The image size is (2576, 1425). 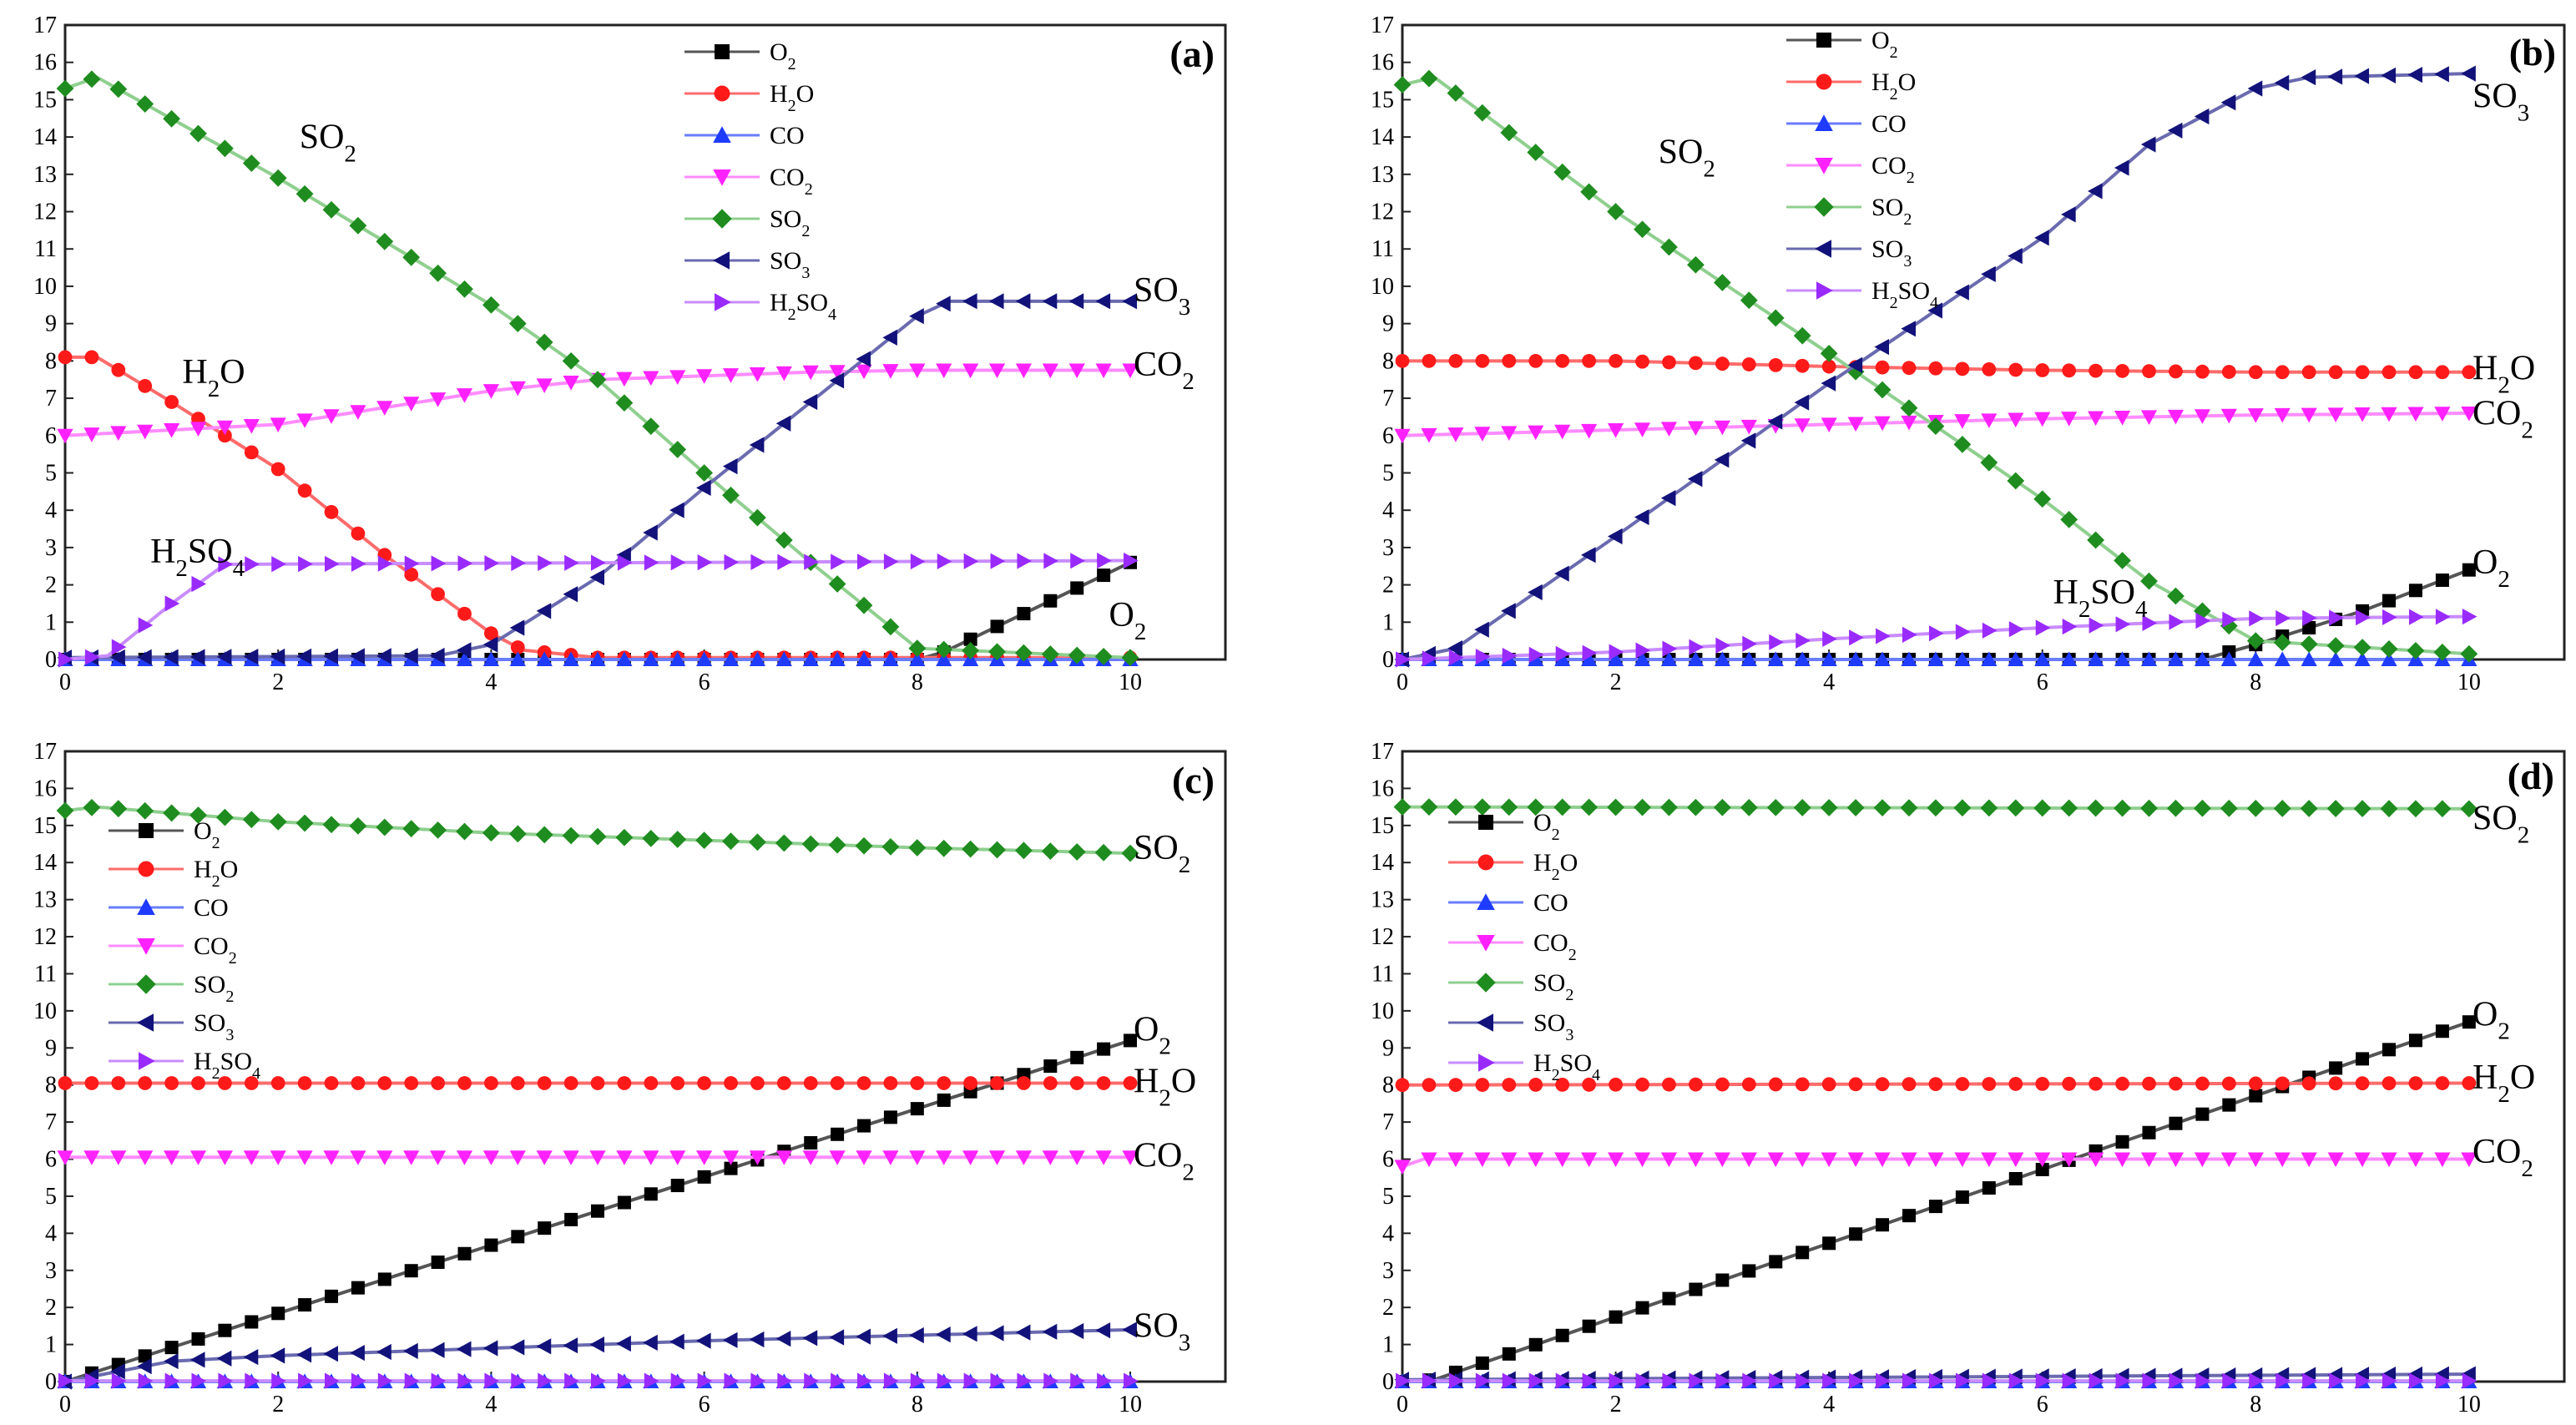 I want to click on y-tick-label: 14, so click(x=1382, y=863).